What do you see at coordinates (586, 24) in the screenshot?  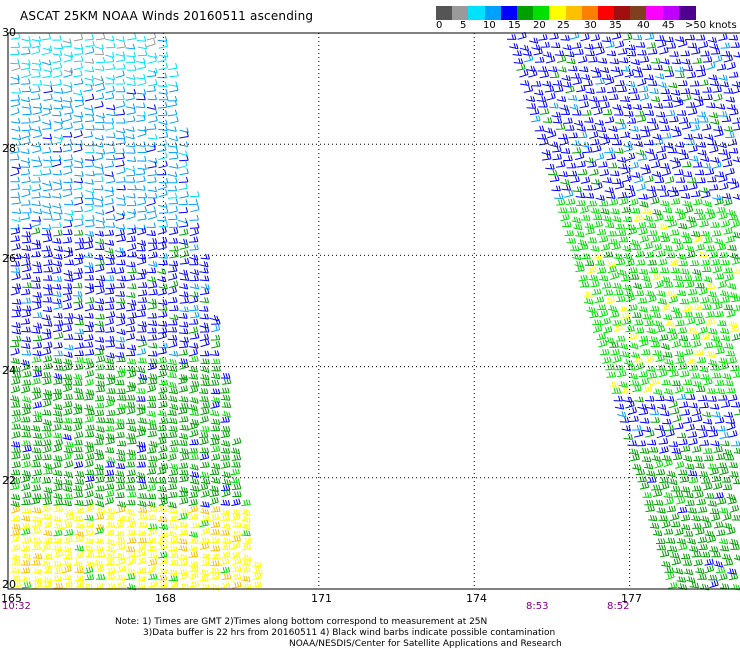 I see `wind-speed-color-scale: 0 5 10 15 20 25 30 35 40 45 >50 knots` at bounding box center [586, 24].